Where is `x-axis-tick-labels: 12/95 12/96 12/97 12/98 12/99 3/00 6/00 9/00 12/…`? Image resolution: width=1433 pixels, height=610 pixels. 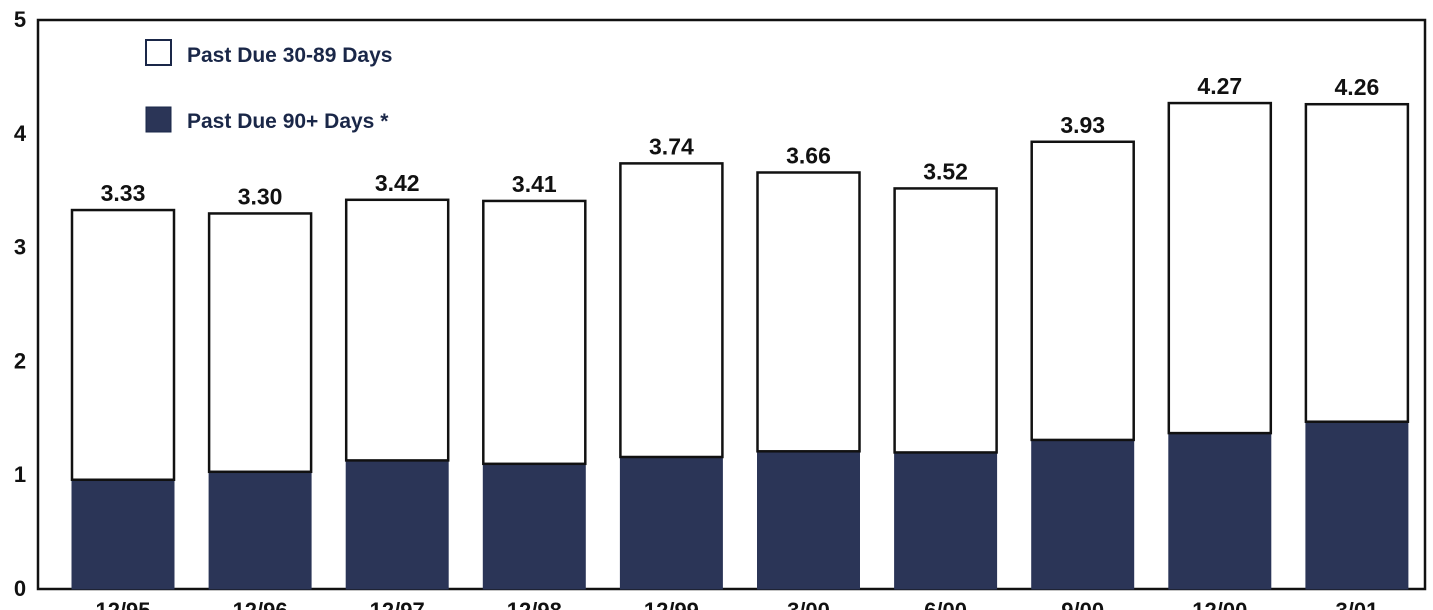 x-axis-tick-labels: 12/95 12/96 12/97 12/98 12/99 3/00 6/00 9/00 12/… is located at coordinates (736, 604).